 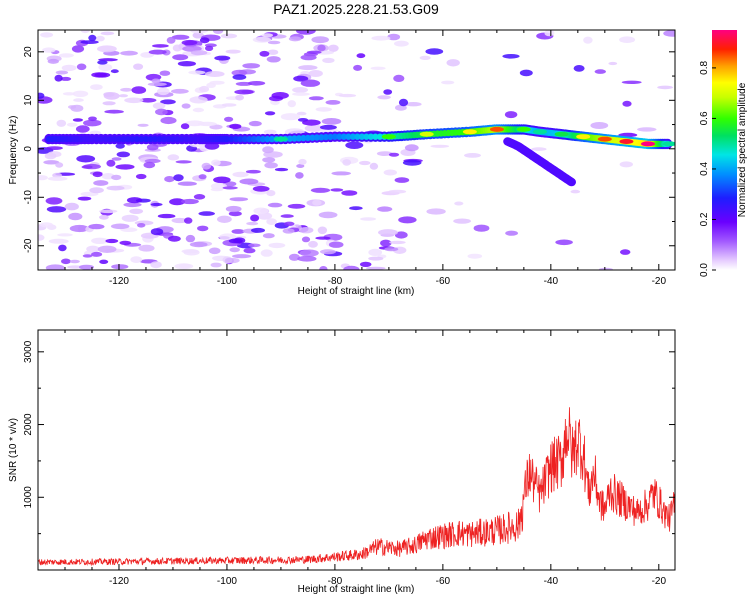 What do you see at coordinates (227, 581) in the screenshot?
I see `snr-x-tick-label: -100` at bounding box center [227, 581].